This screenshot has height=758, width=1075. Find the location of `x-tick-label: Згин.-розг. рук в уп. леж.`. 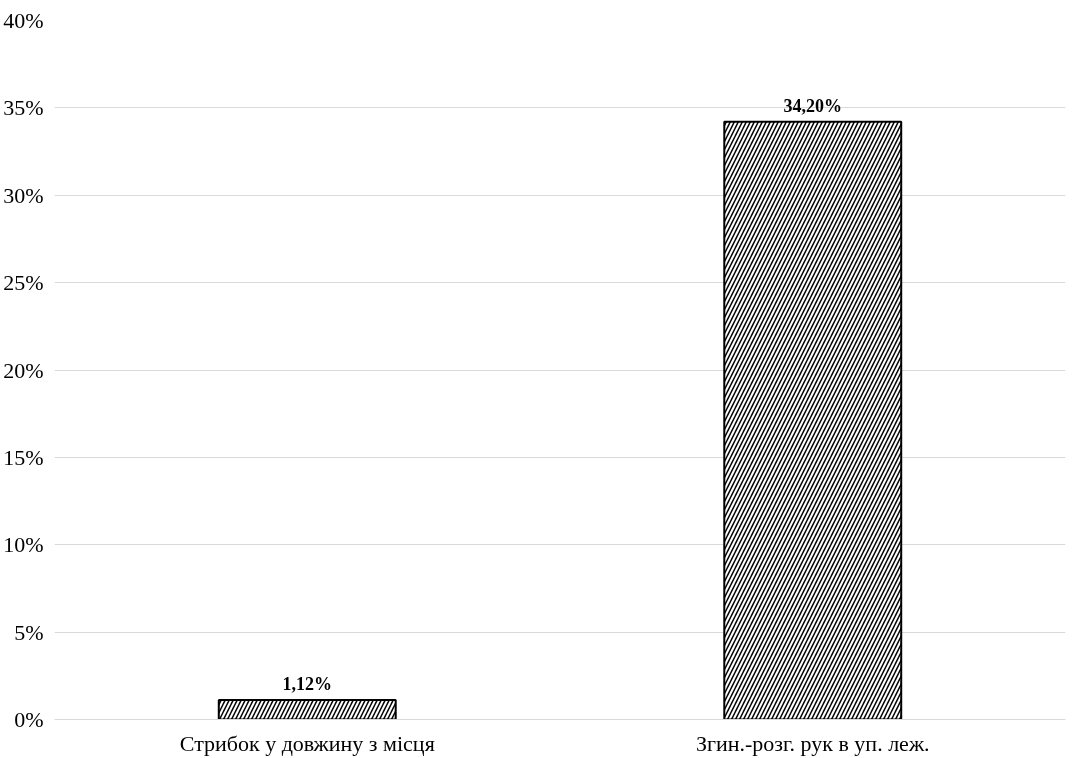

x-tick-label: Згин.-розг. рук в уп. леж. is located at coordinates (812, 743).